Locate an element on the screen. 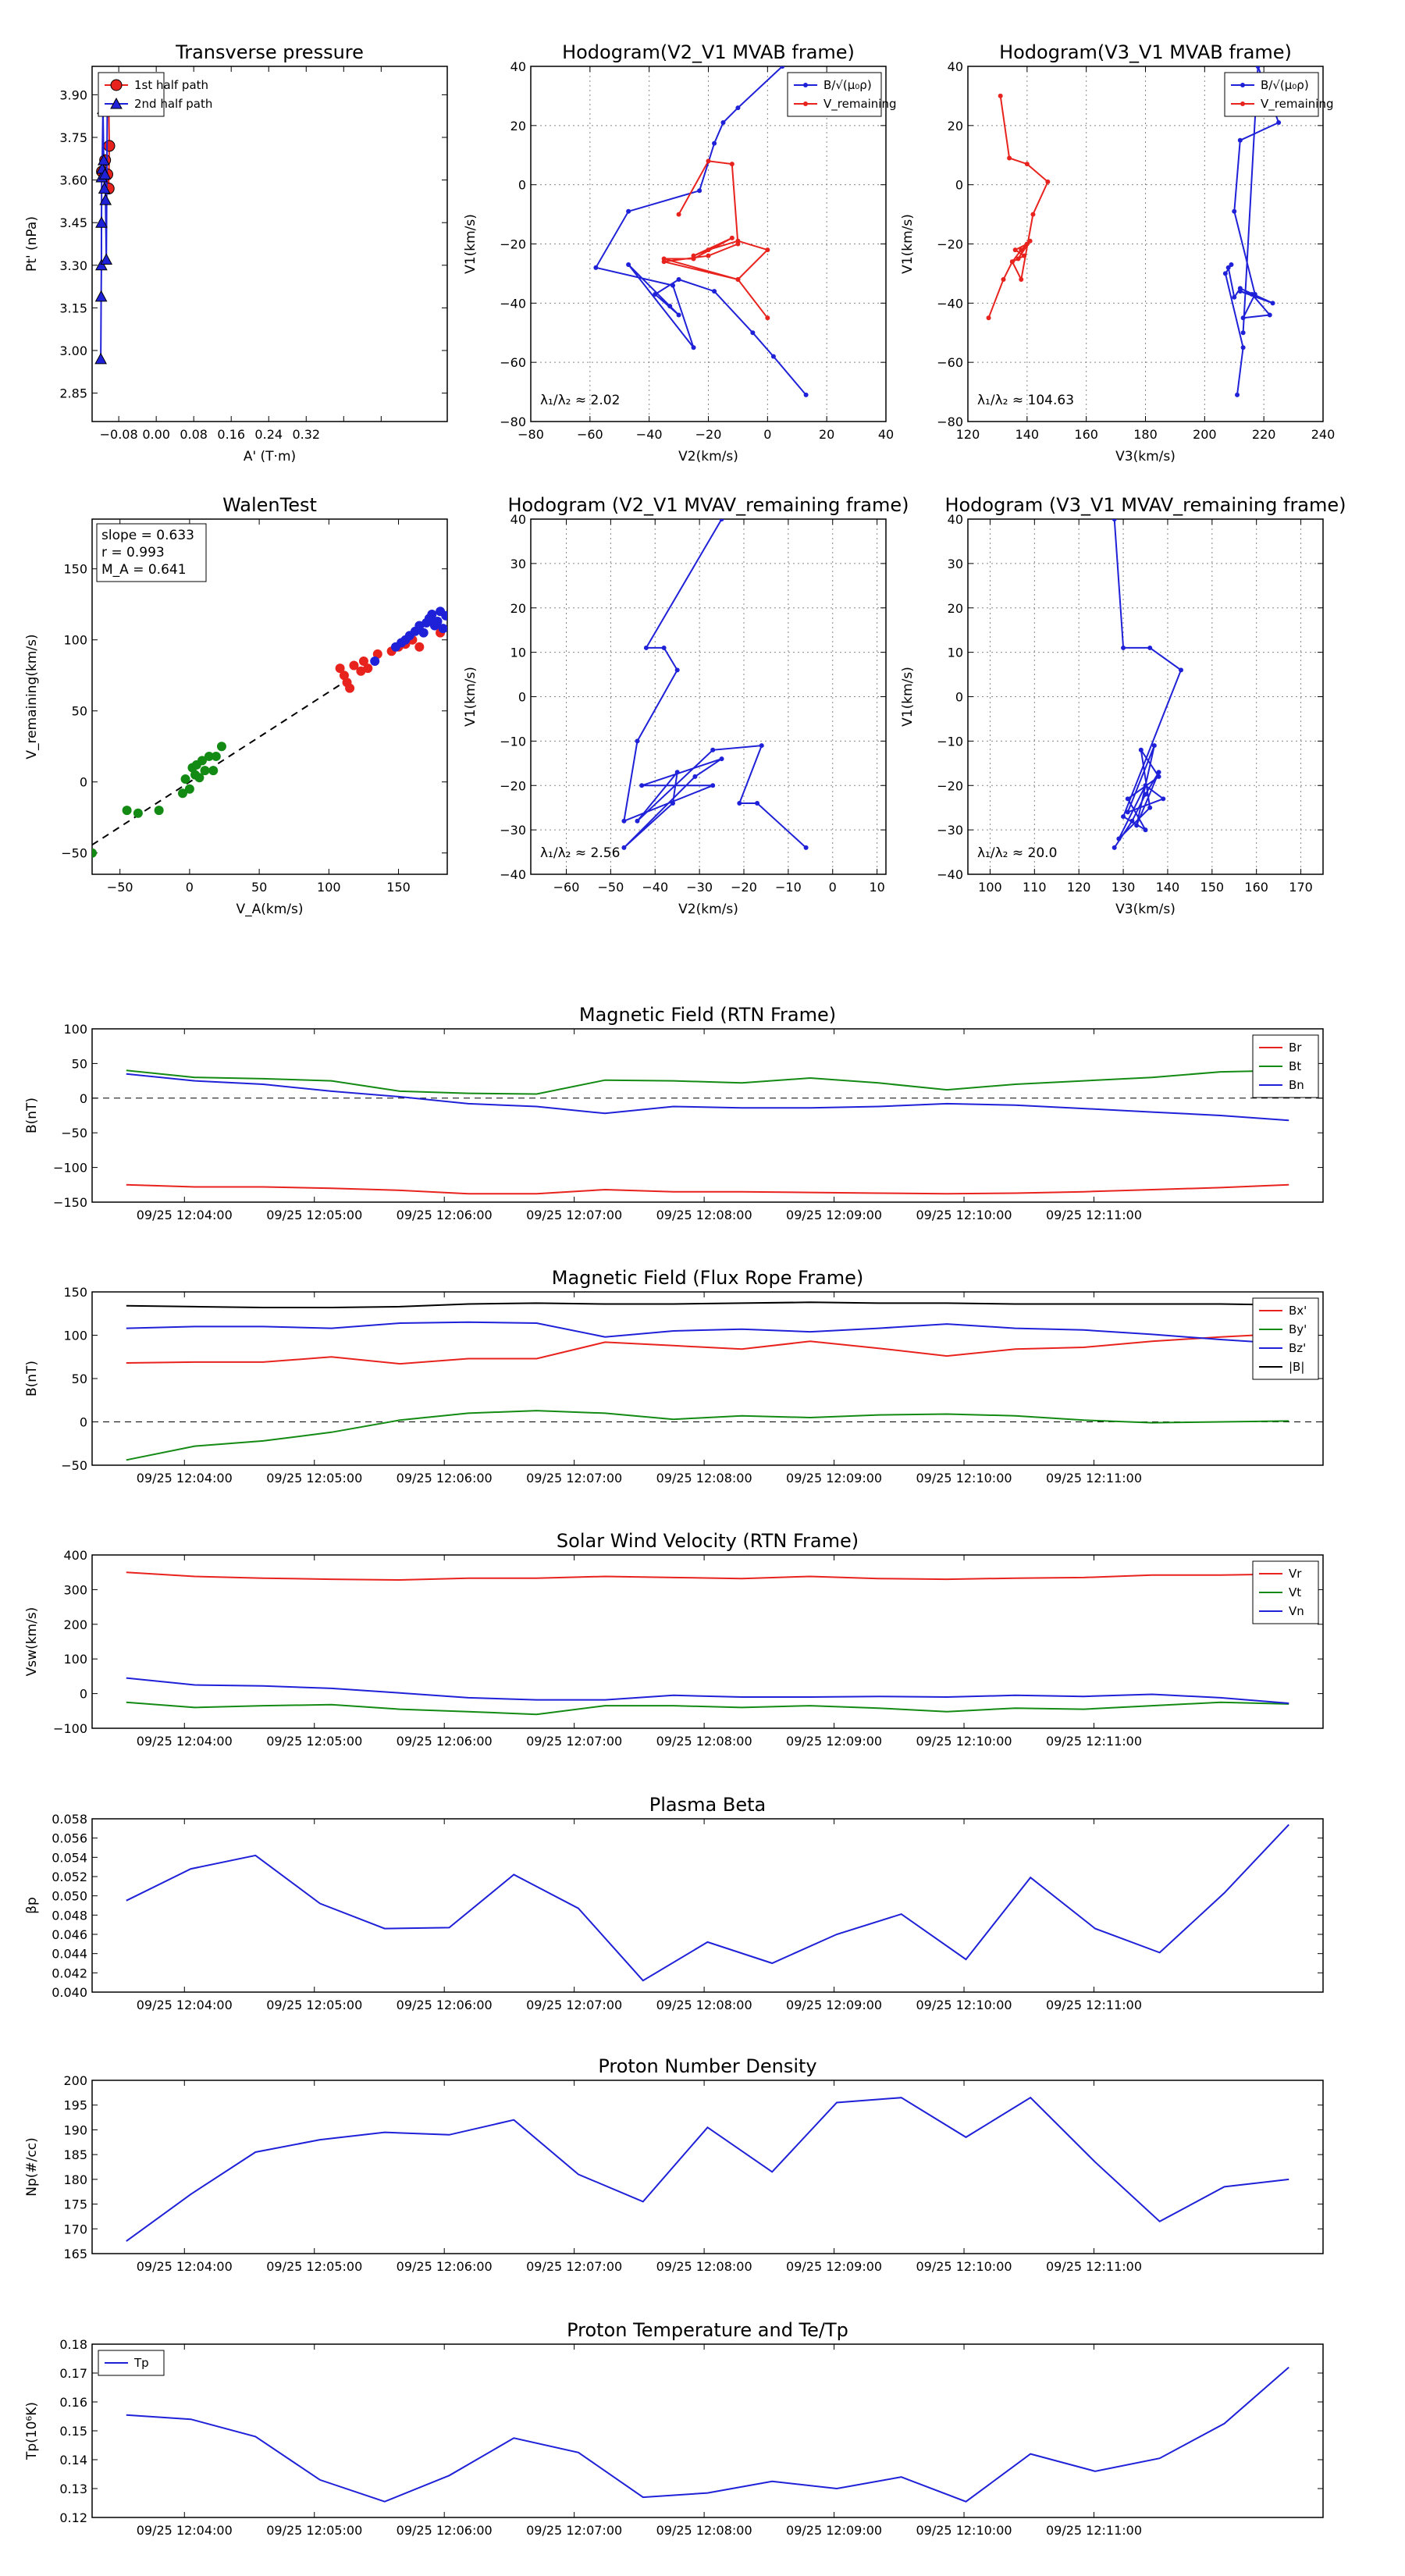 This screenshot has height=2576, width=1405. chart-title: Hodogram (V3_V1 MVAV_remaining frame) is located at coordinates (1145, 505).